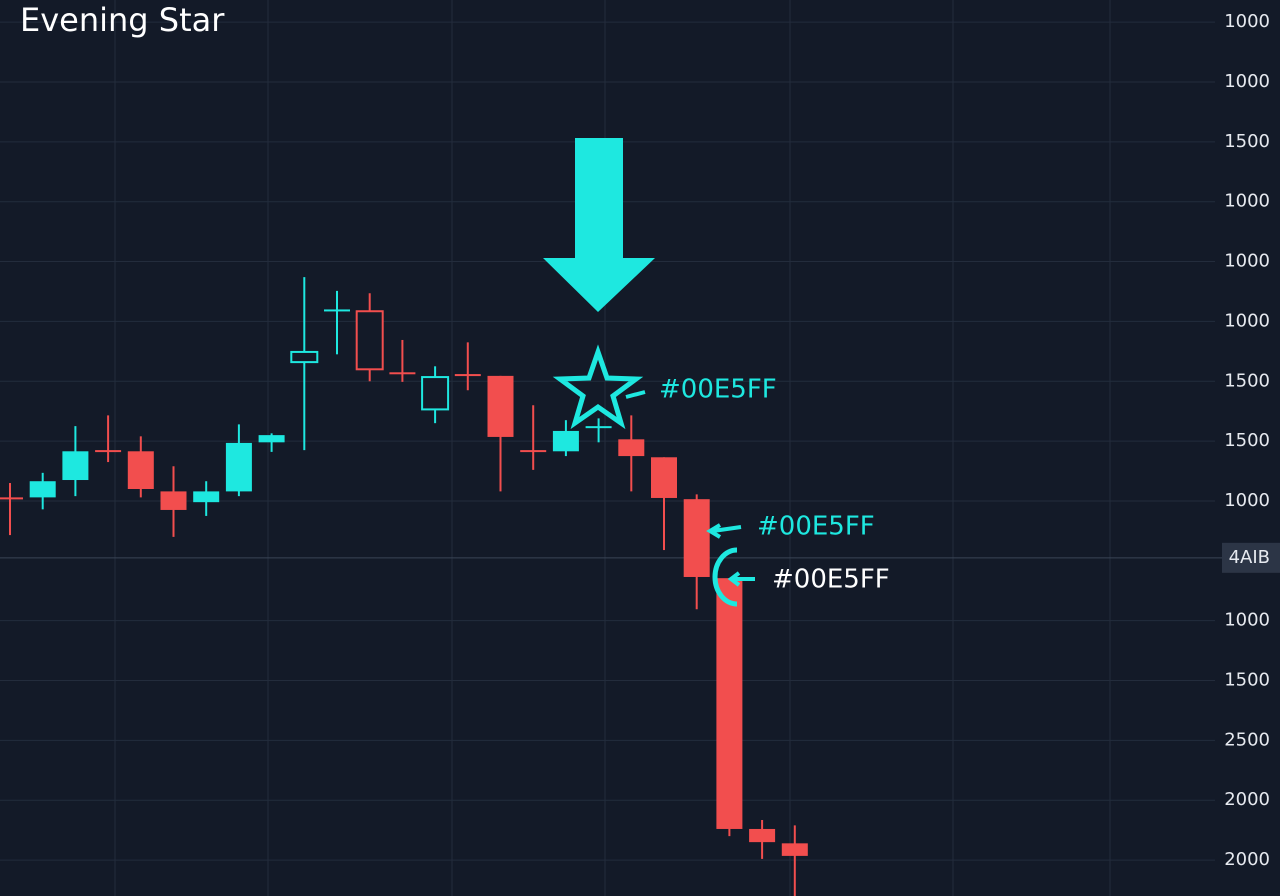 The height and width of the screenshot is (896, 1280). I want to click on down-arrow, so click(599, 225).